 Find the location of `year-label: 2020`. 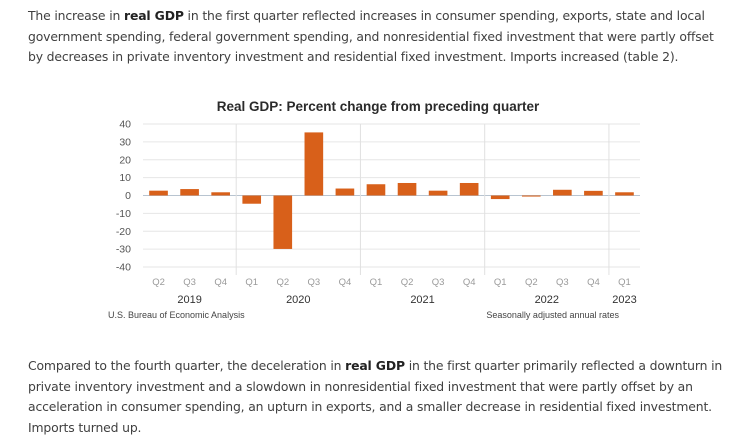

year-label: 2020 is located at coordinates (298, 300).